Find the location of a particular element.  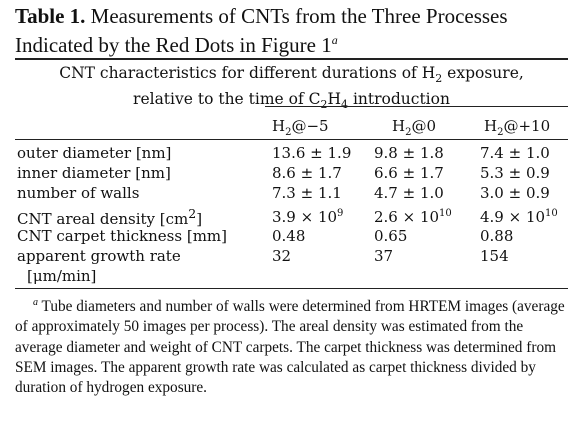

row-label-outer-diameter: outer diameter [nm] is located at coordinates (94, 153).